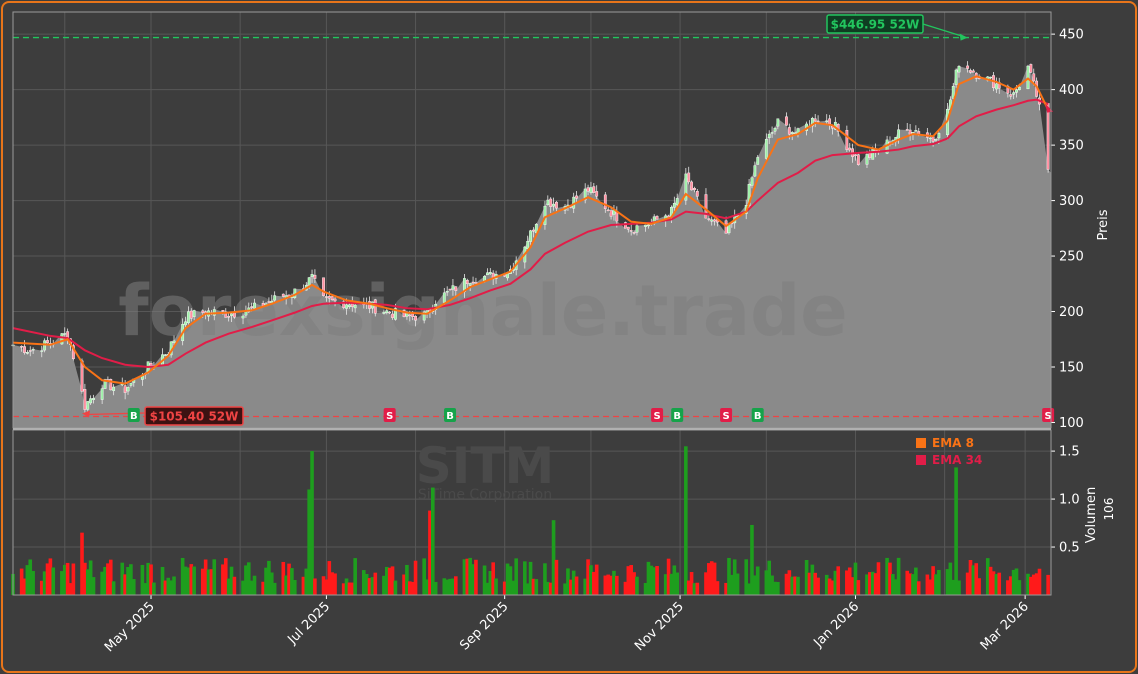  What do you see at coordinates (1109, 509) in the screenshot?
I see `volume-unit-label: 106` at bounding box center [1109, 509].